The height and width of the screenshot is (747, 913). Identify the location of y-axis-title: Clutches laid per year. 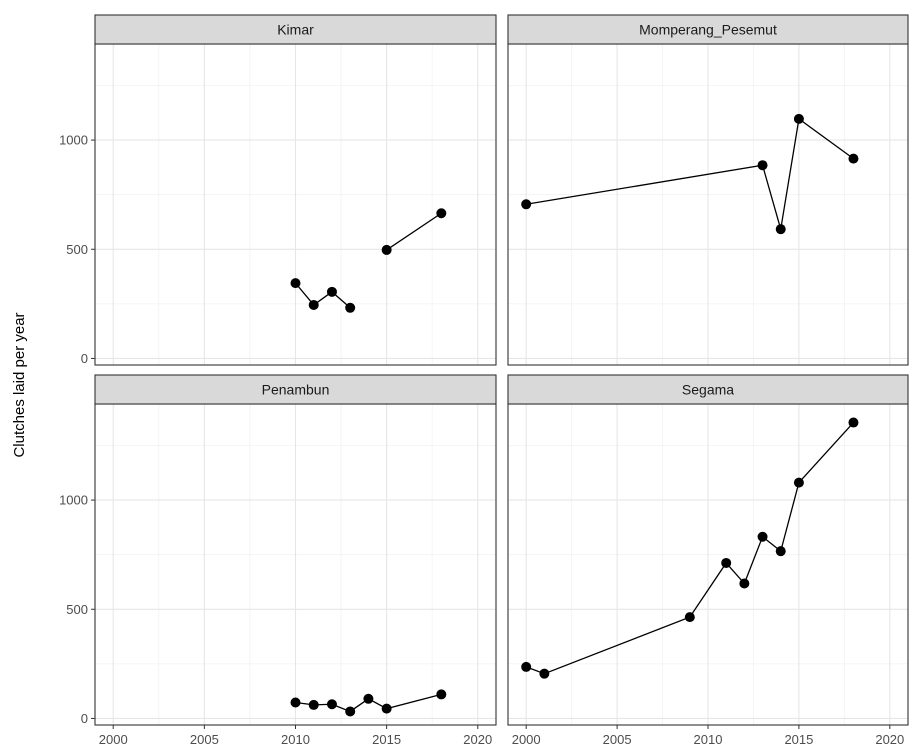
(19, 384).